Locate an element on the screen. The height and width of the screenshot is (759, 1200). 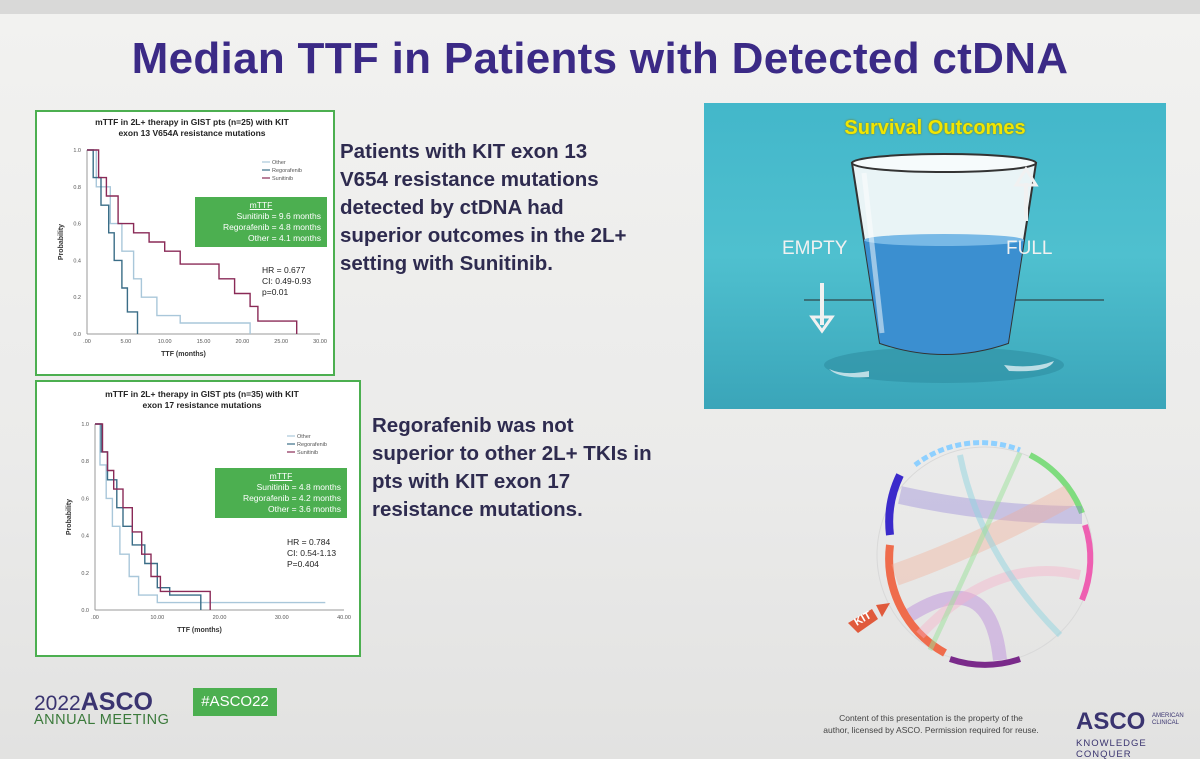
chord-svg is located at coordinates (971, 554).